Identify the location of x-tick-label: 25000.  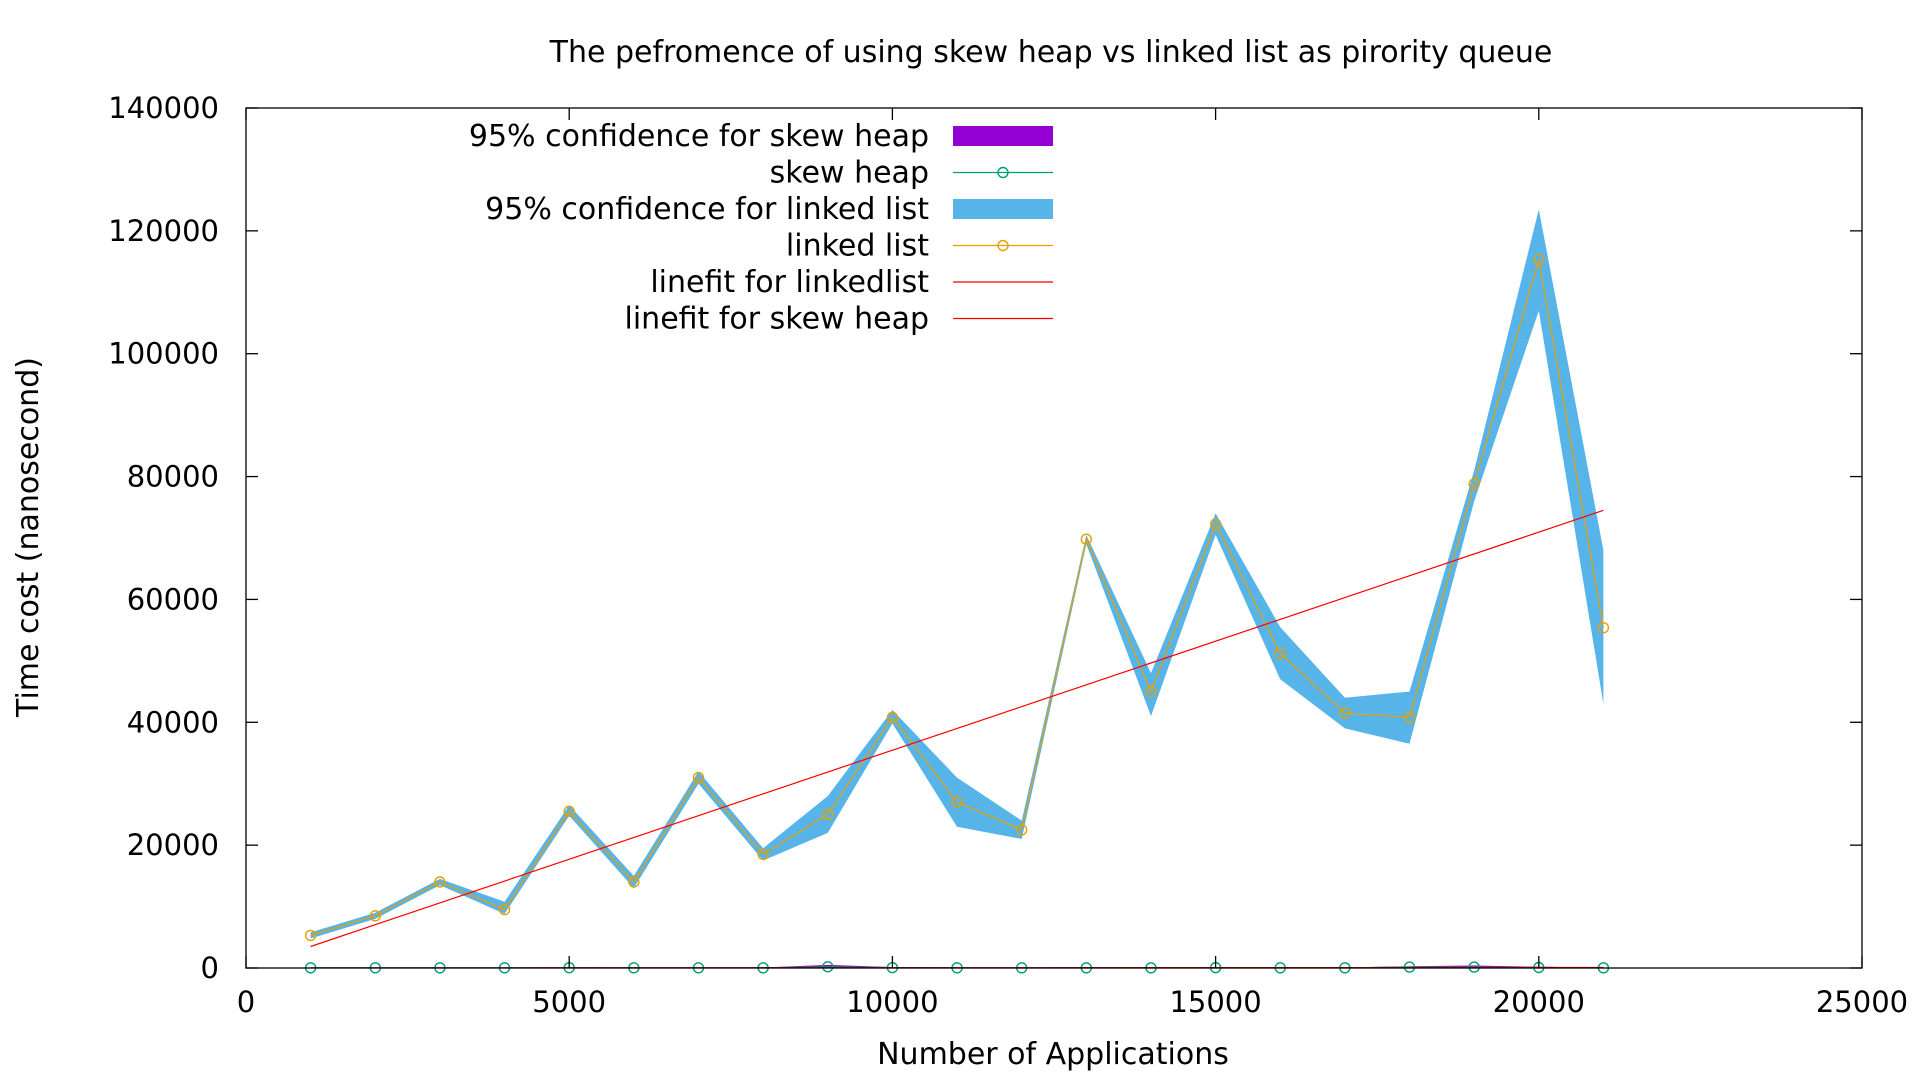
(1862, 1002).